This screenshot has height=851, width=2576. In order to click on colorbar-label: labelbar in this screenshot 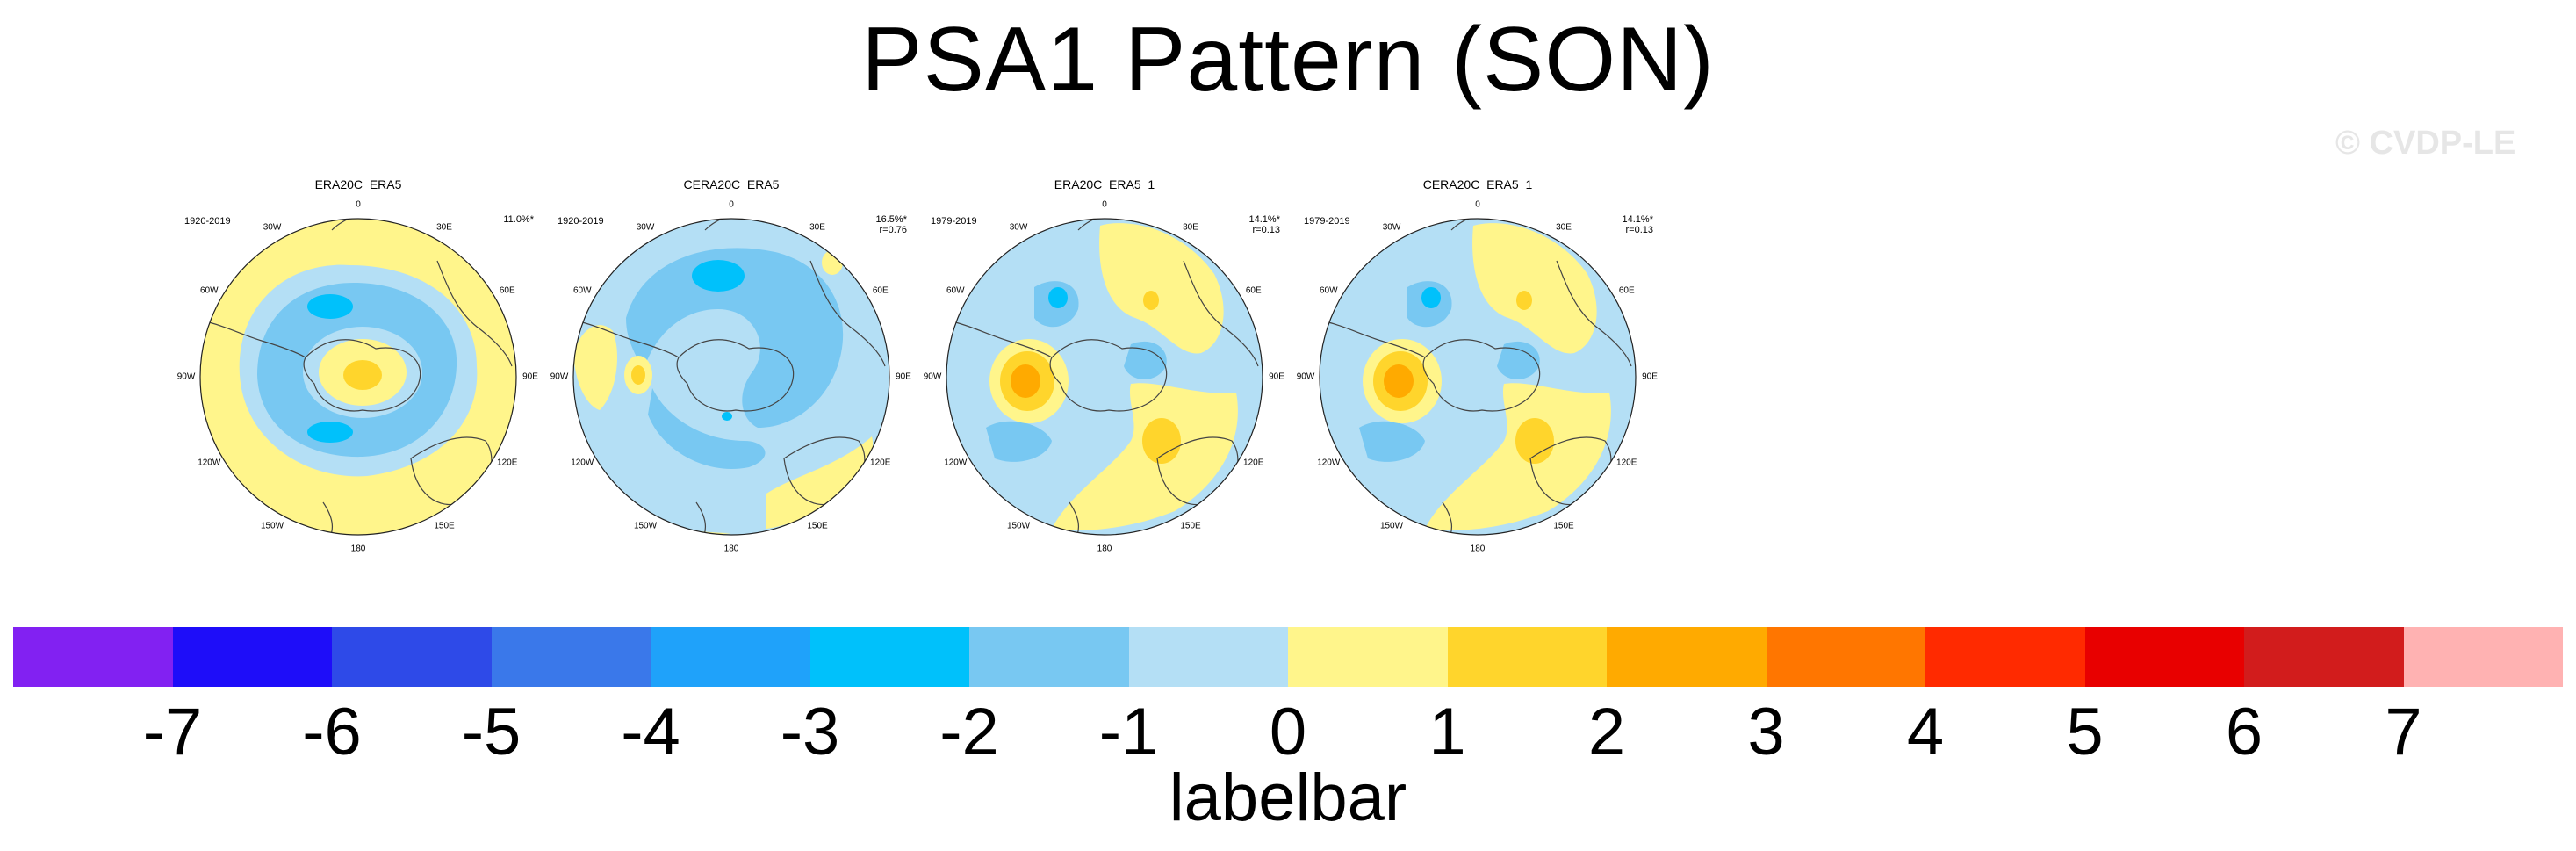, I will do `click(1288, 798)`.